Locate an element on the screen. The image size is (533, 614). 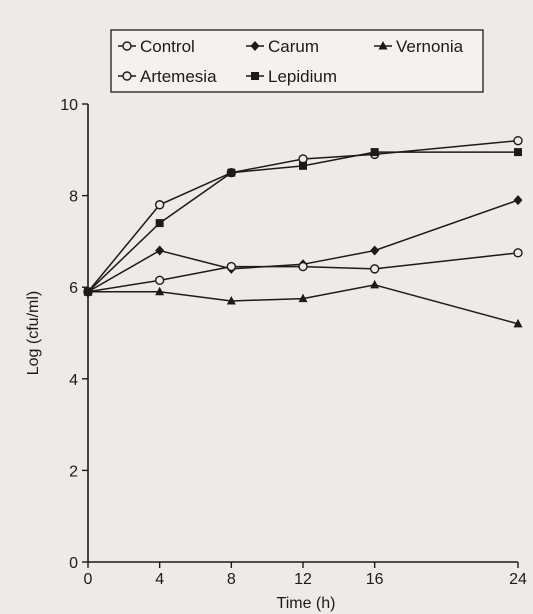
legend-entry-artemesia: Artemesia is located at coordinates (167, 76).